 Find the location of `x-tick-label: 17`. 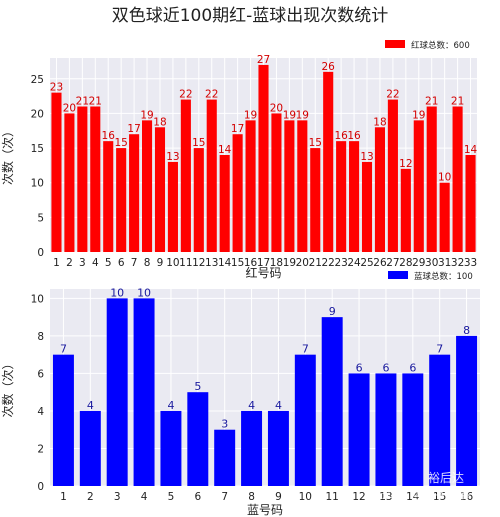

x-tick-label: 17 is located at coordinates (263, 263).